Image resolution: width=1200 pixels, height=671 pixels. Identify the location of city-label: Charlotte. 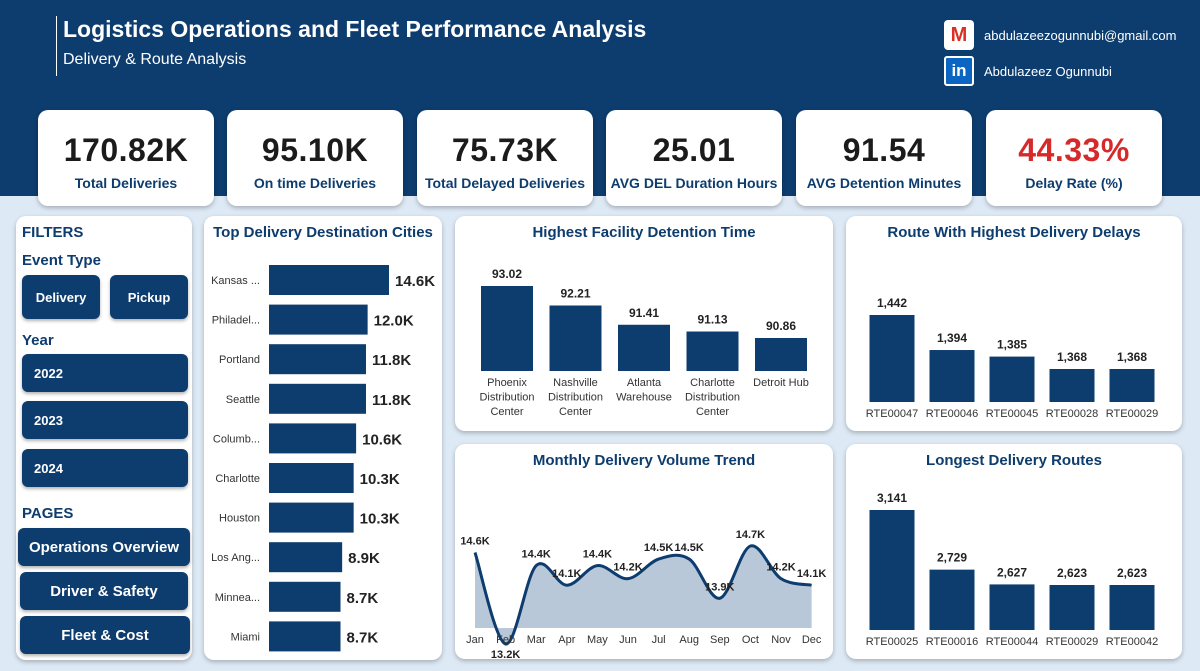
(237, 479).